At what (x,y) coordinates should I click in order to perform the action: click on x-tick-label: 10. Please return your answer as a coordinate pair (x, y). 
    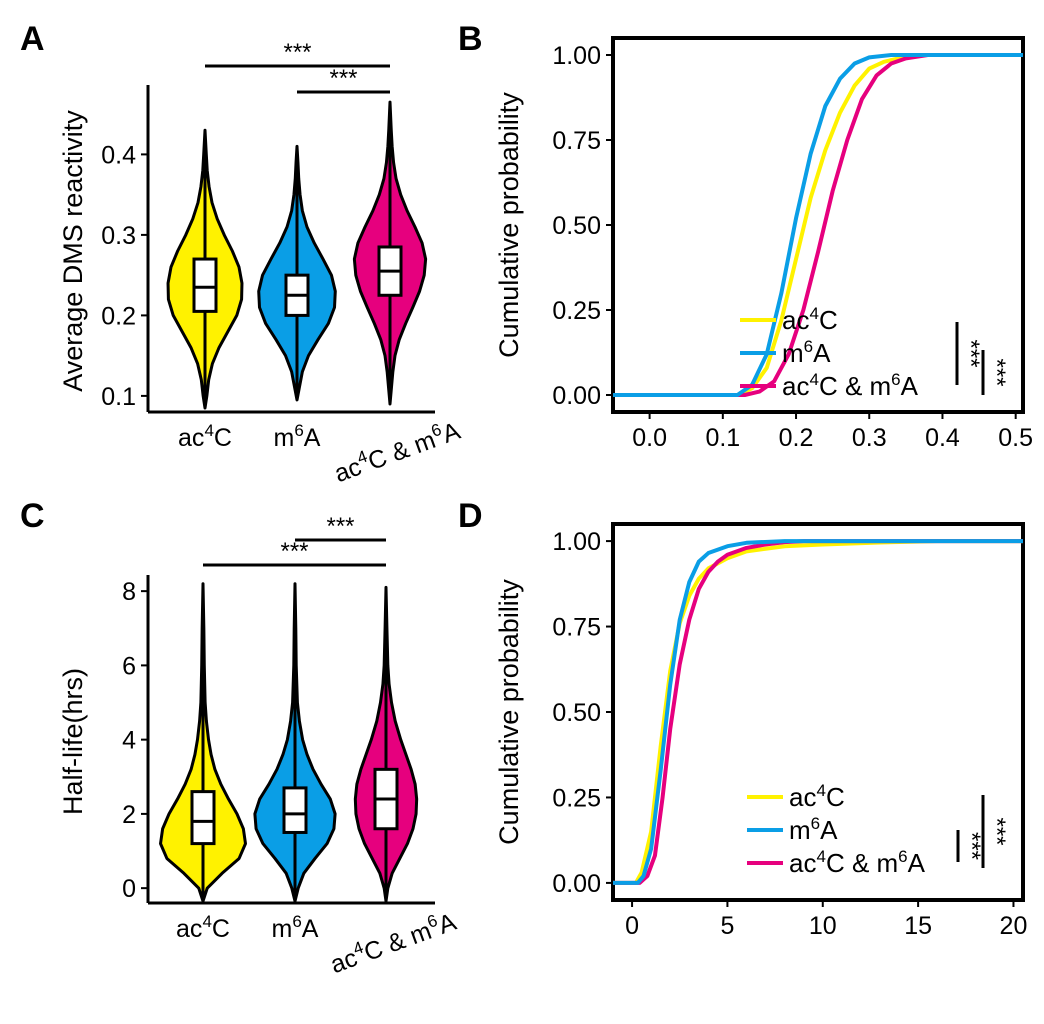
    Looking at the image, I should click on (823, 926).